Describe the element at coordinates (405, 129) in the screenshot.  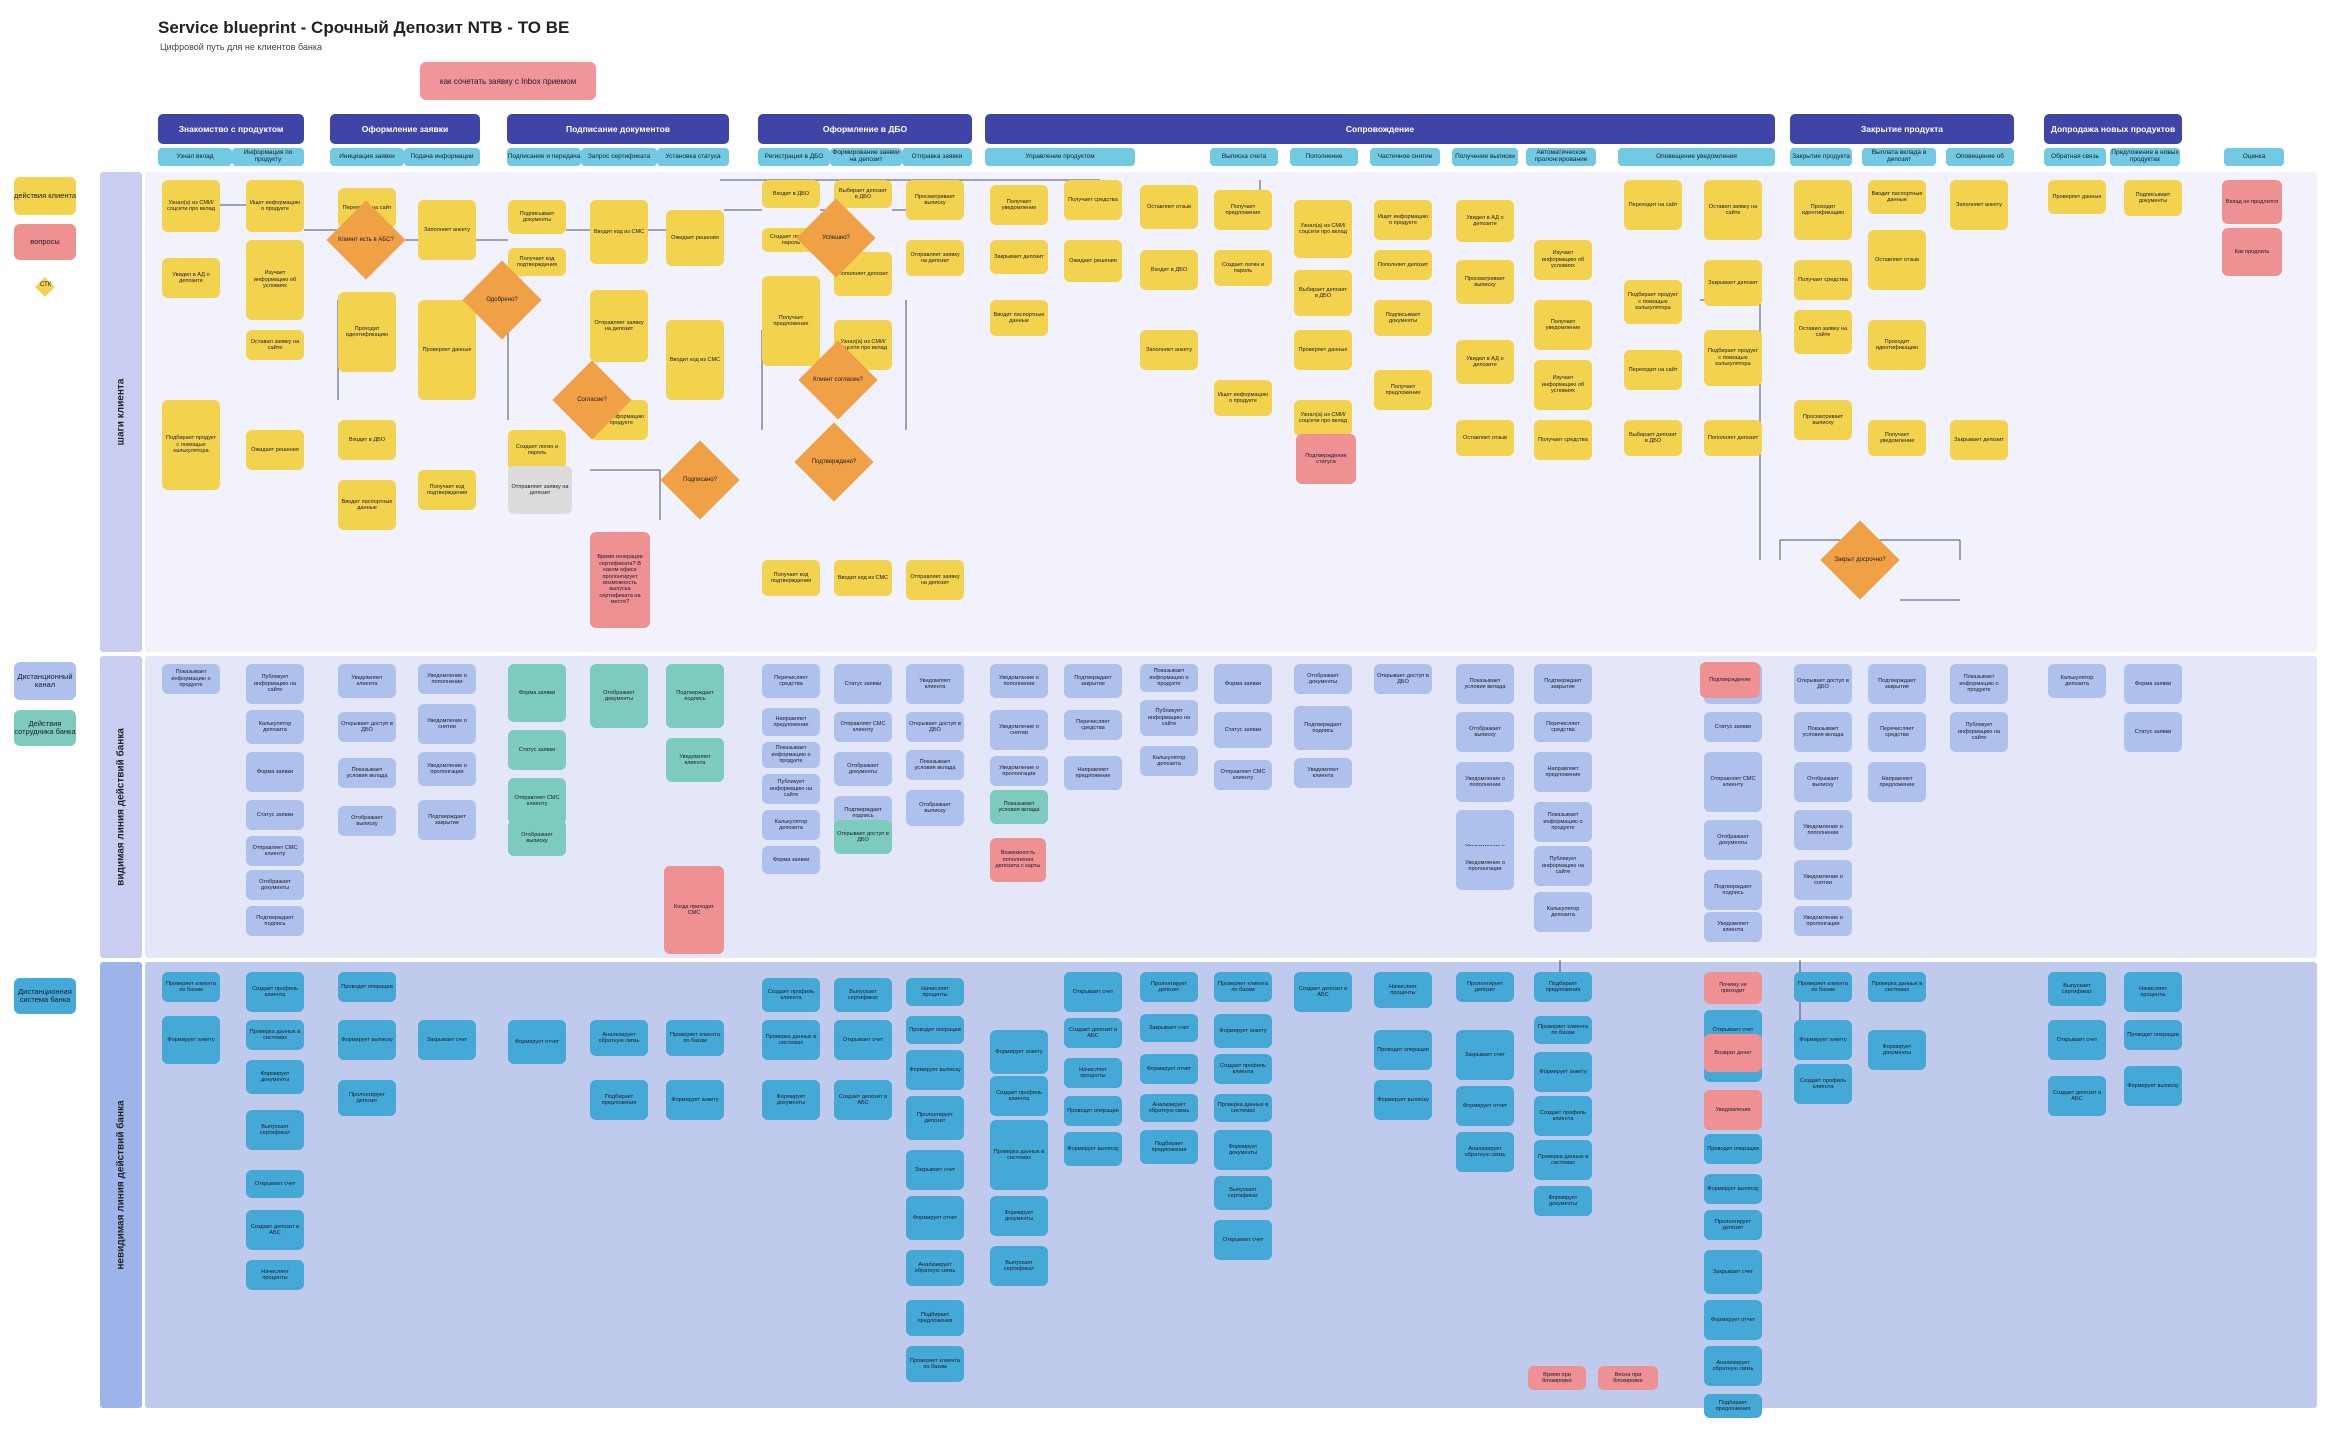
I see `phase-application: Оформление заявки` at that location.